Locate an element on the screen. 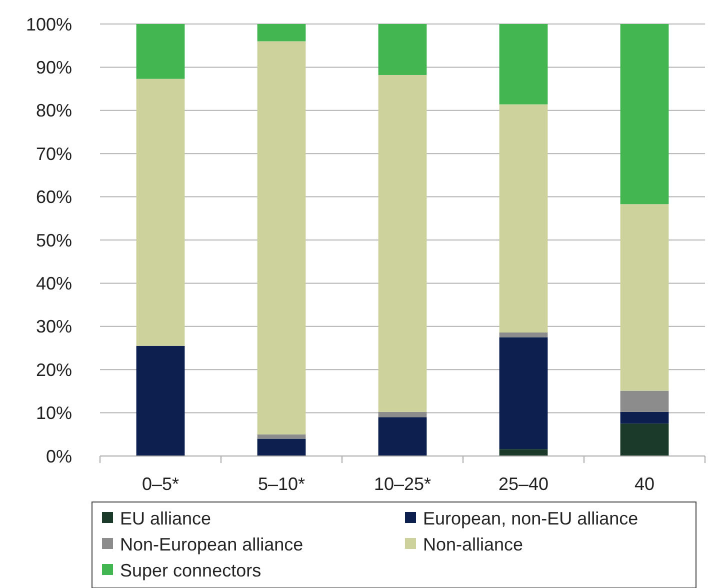 This screenshot has width=713, height=588. y-tick-label: 100% is located at coordinates (49, 24).